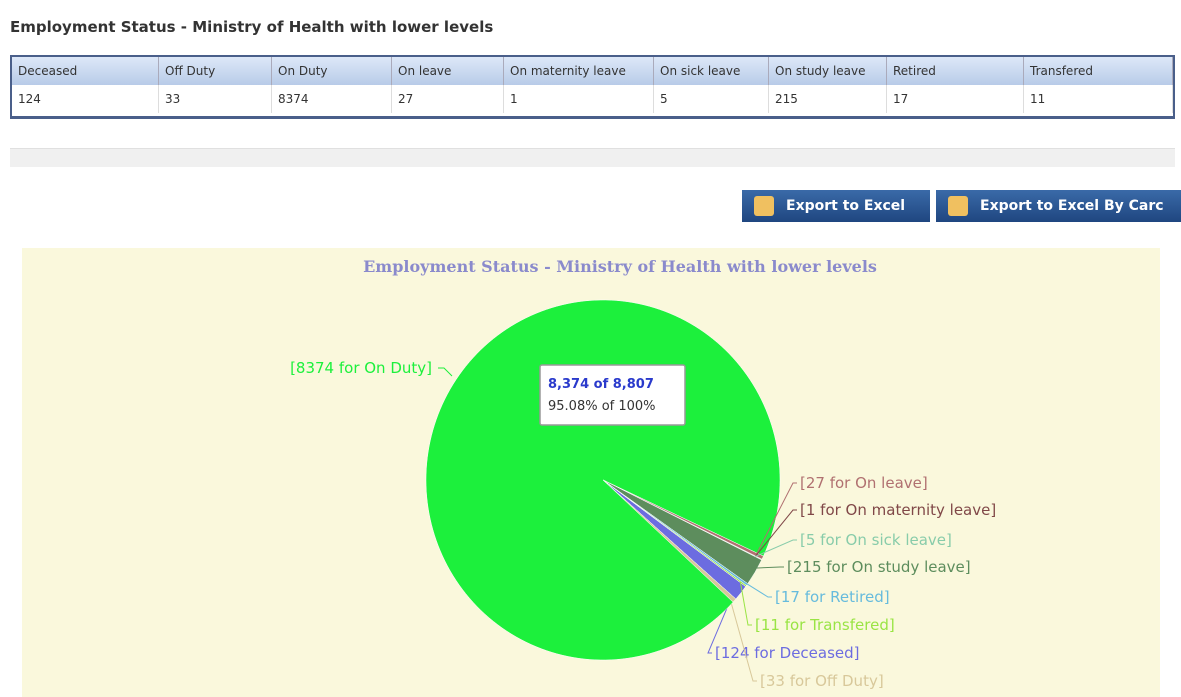 The width and height of the screenshot is (1181, 697). I want to click on slice-label: [215 for On study leave], so click(879, 567).